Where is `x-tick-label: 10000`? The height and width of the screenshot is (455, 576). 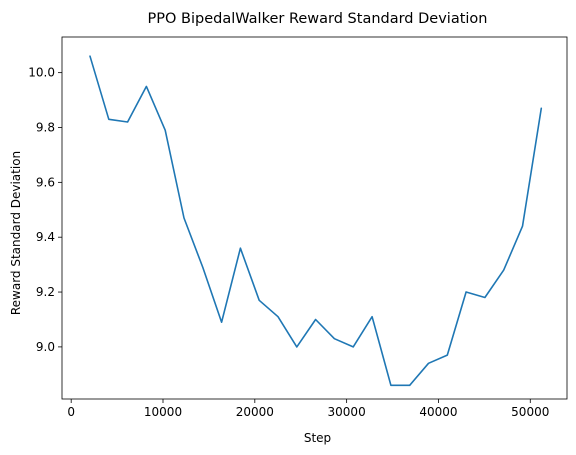 x-tick-label: 10000 is located at coordinates (163, 412).